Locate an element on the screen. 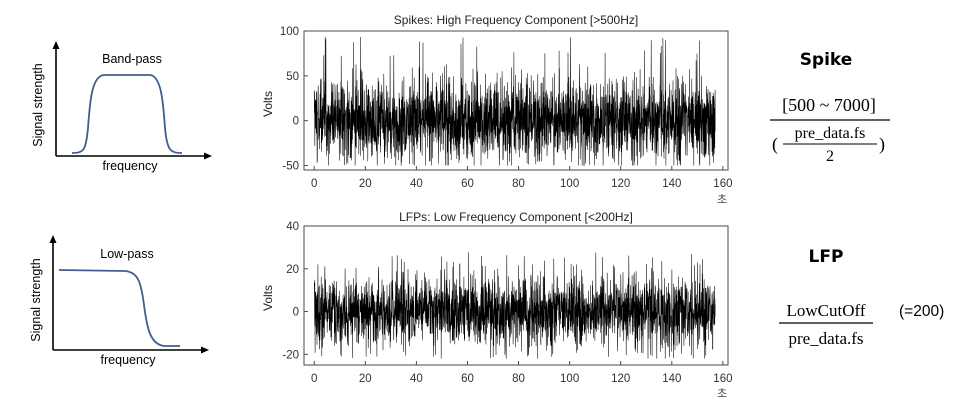 The image size is (970, 415). bandpass-y-arrow is located at coordinates (56, 45).